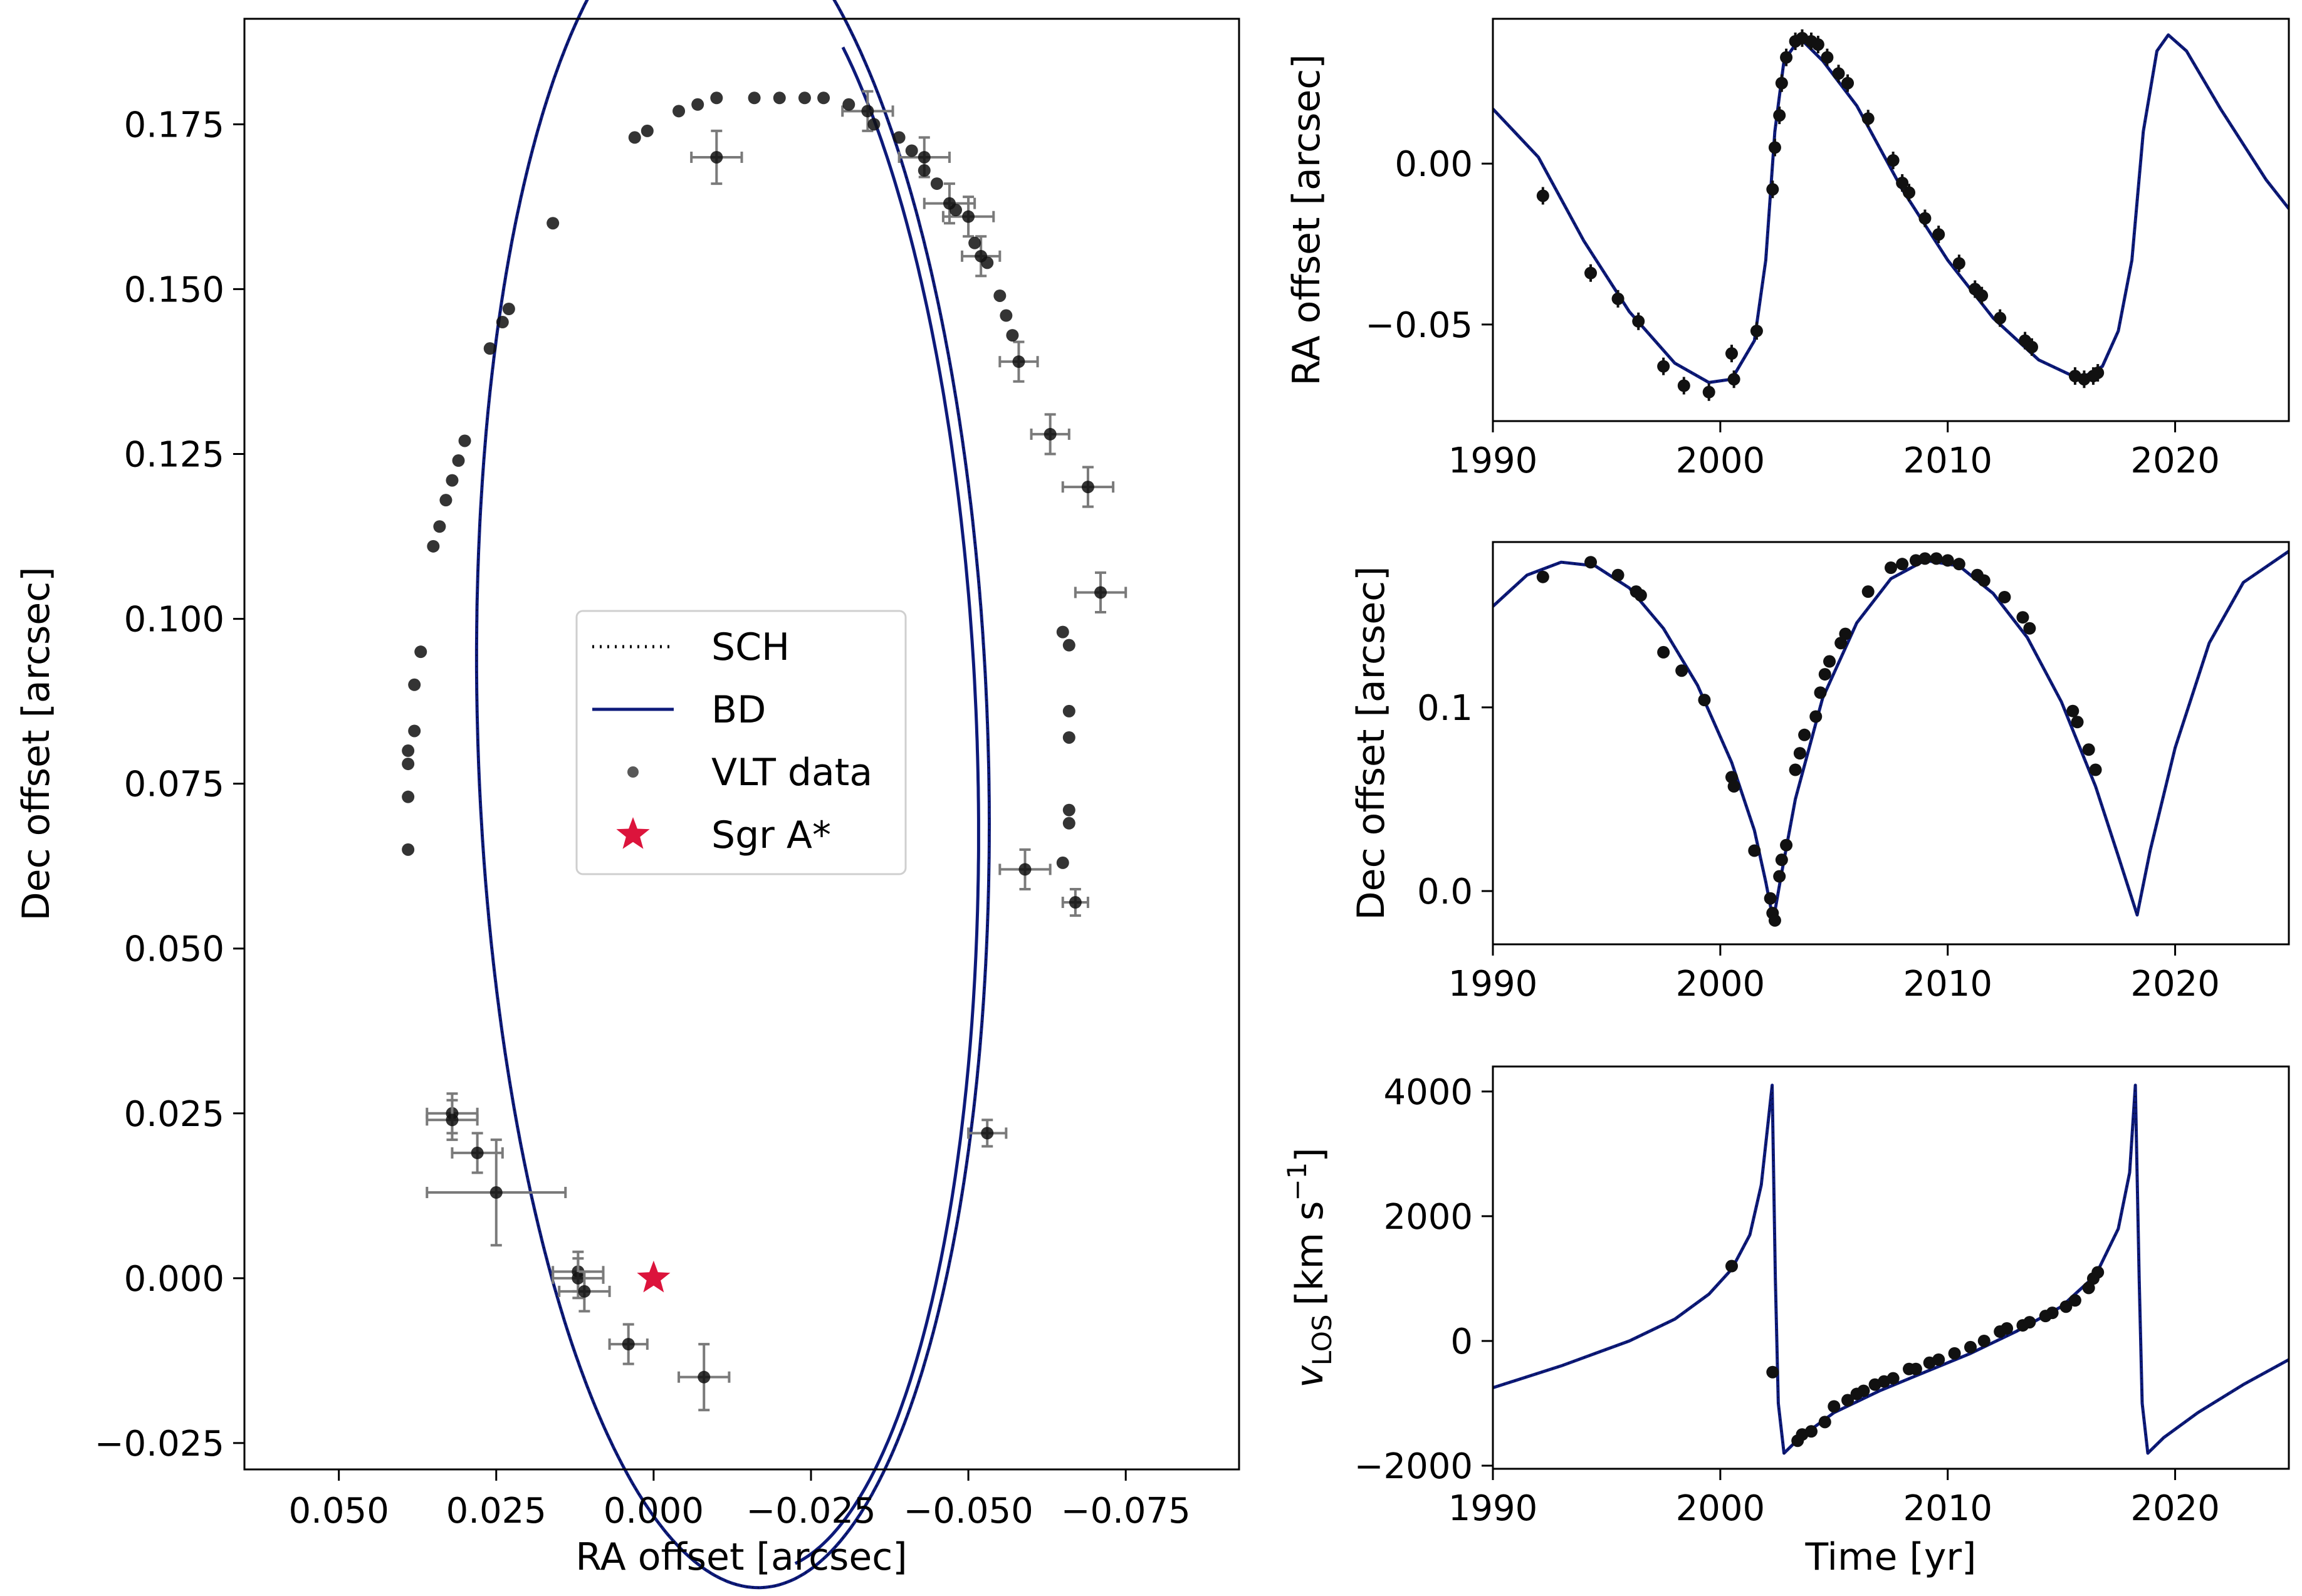 This screenshot has height=1596, width=2302. What do you see at coordinates (1721, 1509) in the screenshot?
I see `vlos-x-tick-label: 2000` at bounding box center [1721, 1509].